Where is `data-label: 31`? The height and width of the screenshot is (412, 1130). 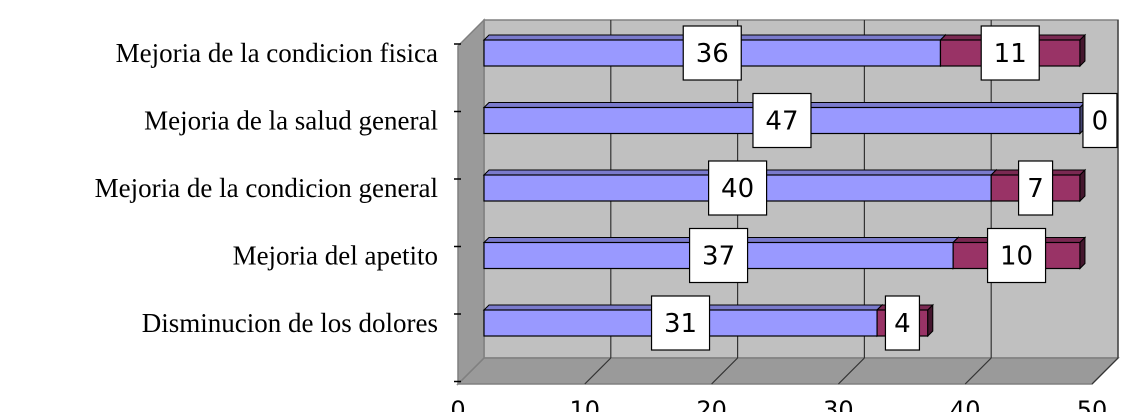
data-label: 31 is located at coordinates (680, 323).